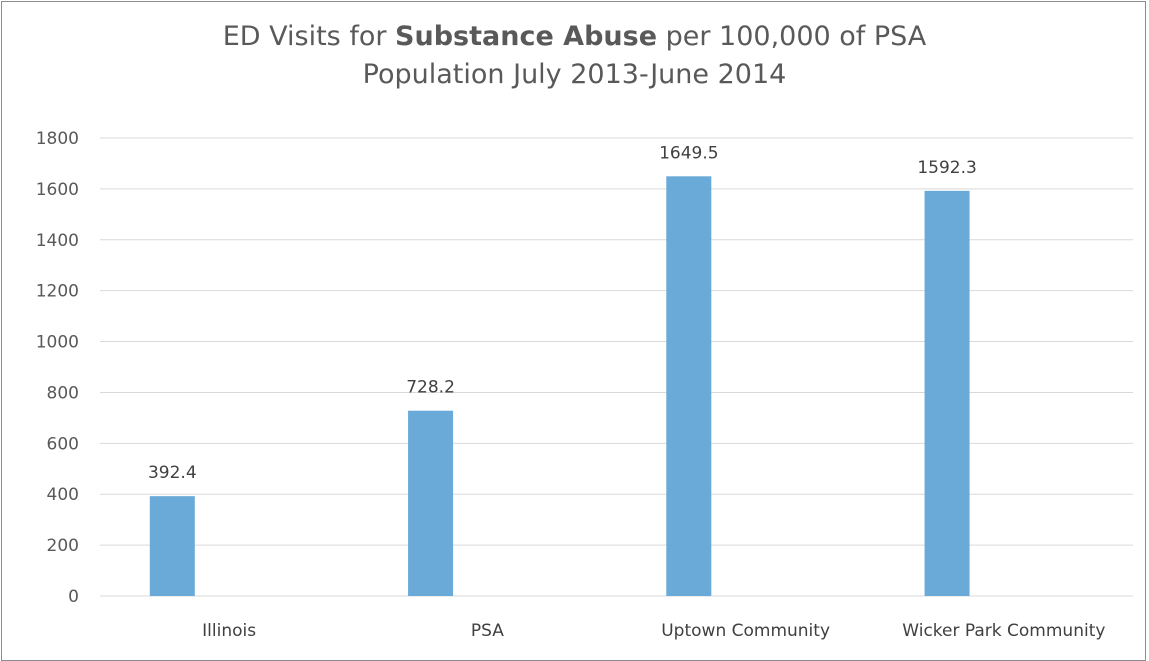  Describe the element at coordinates (63, 444) in the screenshot. I see `y-tick-label: 600` at that location.